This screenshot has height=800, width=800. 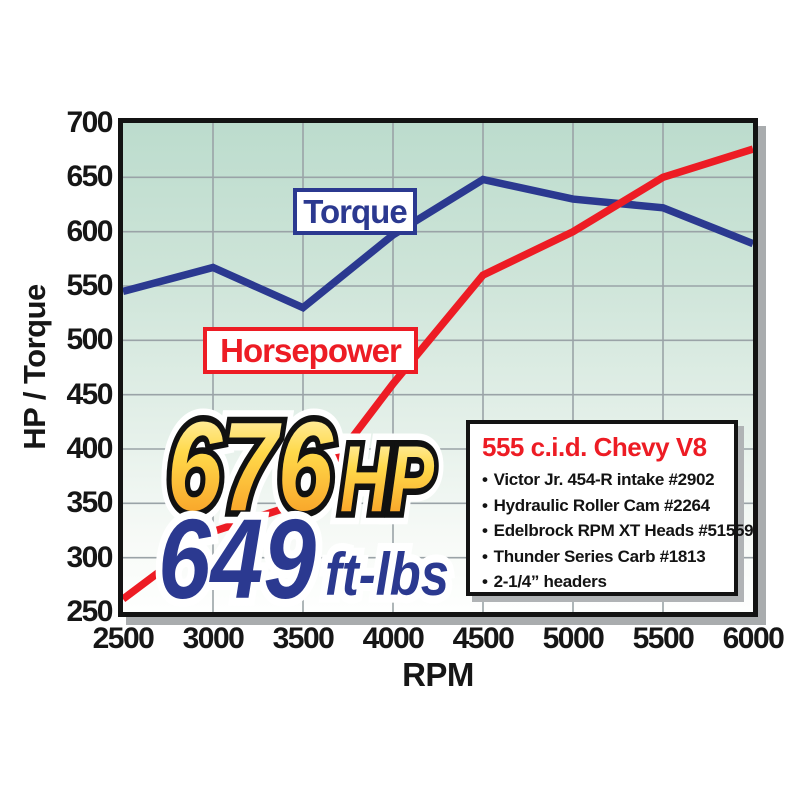 I want to click on y-tick-label: 350, so click(x=89, y=503).